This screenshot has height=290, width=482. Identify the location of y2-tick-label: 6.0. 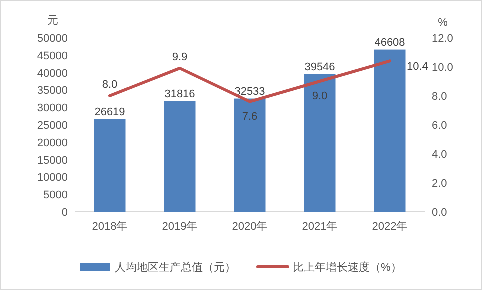
(440, 126).